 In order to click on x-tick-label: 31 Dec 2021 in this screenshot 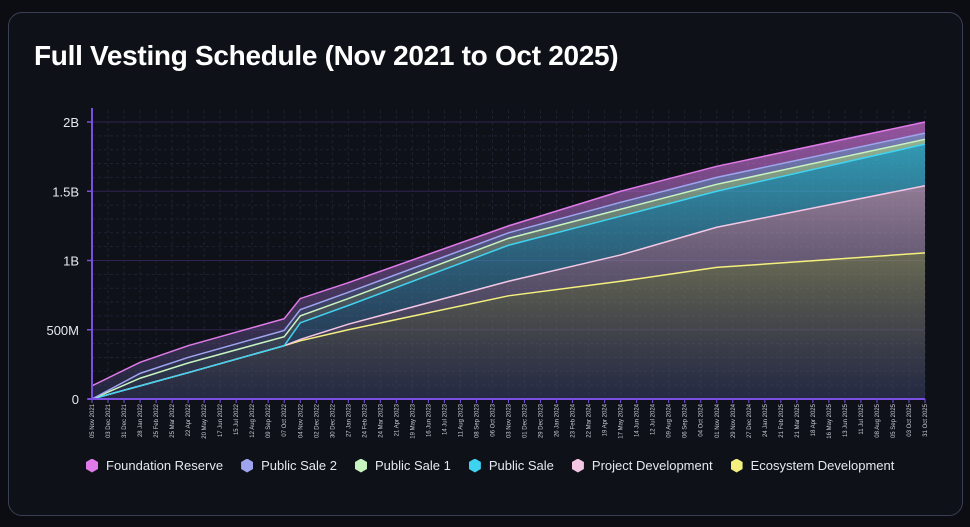, I will do `click(125, 420)`.